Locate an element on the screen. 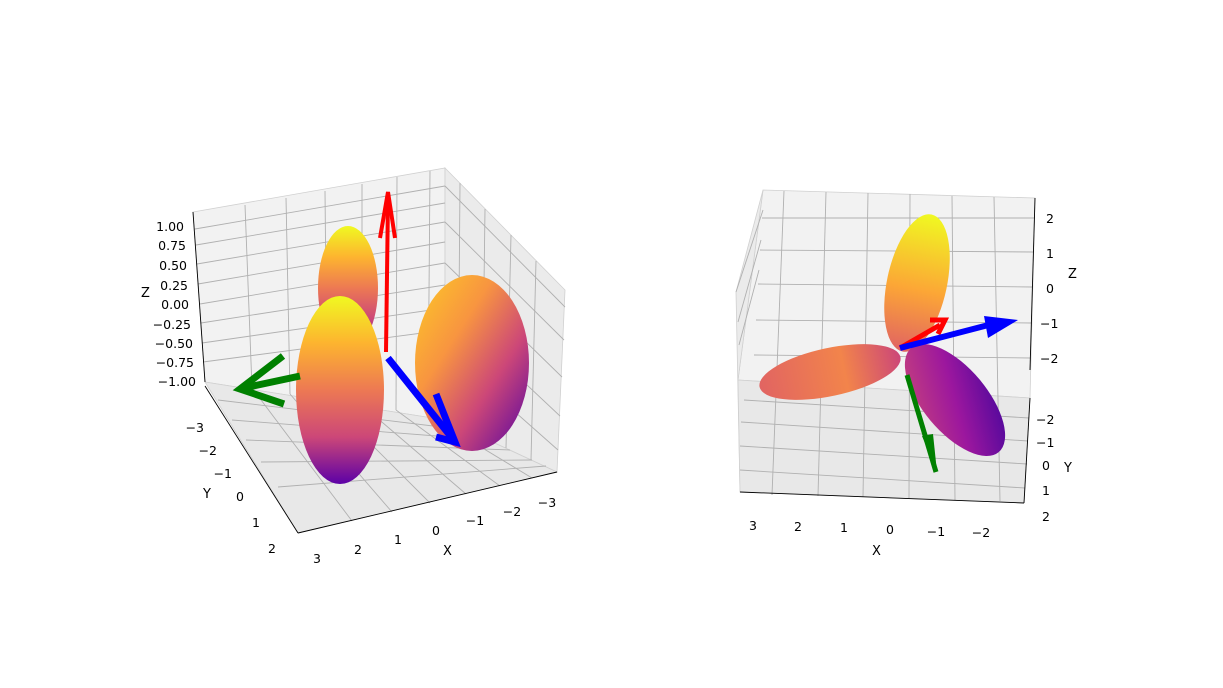 Image resolution: width=1223 pixels, height=688 pixels. left-z-tick: 0.25 is located at coordinates (174, 285).